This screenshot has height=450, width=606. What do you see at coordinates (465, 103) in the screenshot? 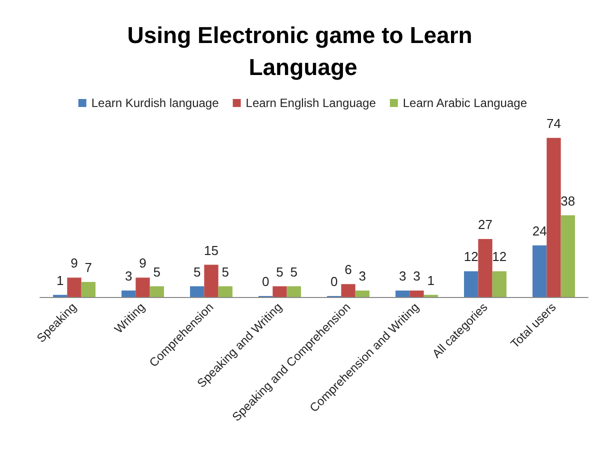
I see `legend-label: Learn Arabic Language` at bounding box center [465, 103].